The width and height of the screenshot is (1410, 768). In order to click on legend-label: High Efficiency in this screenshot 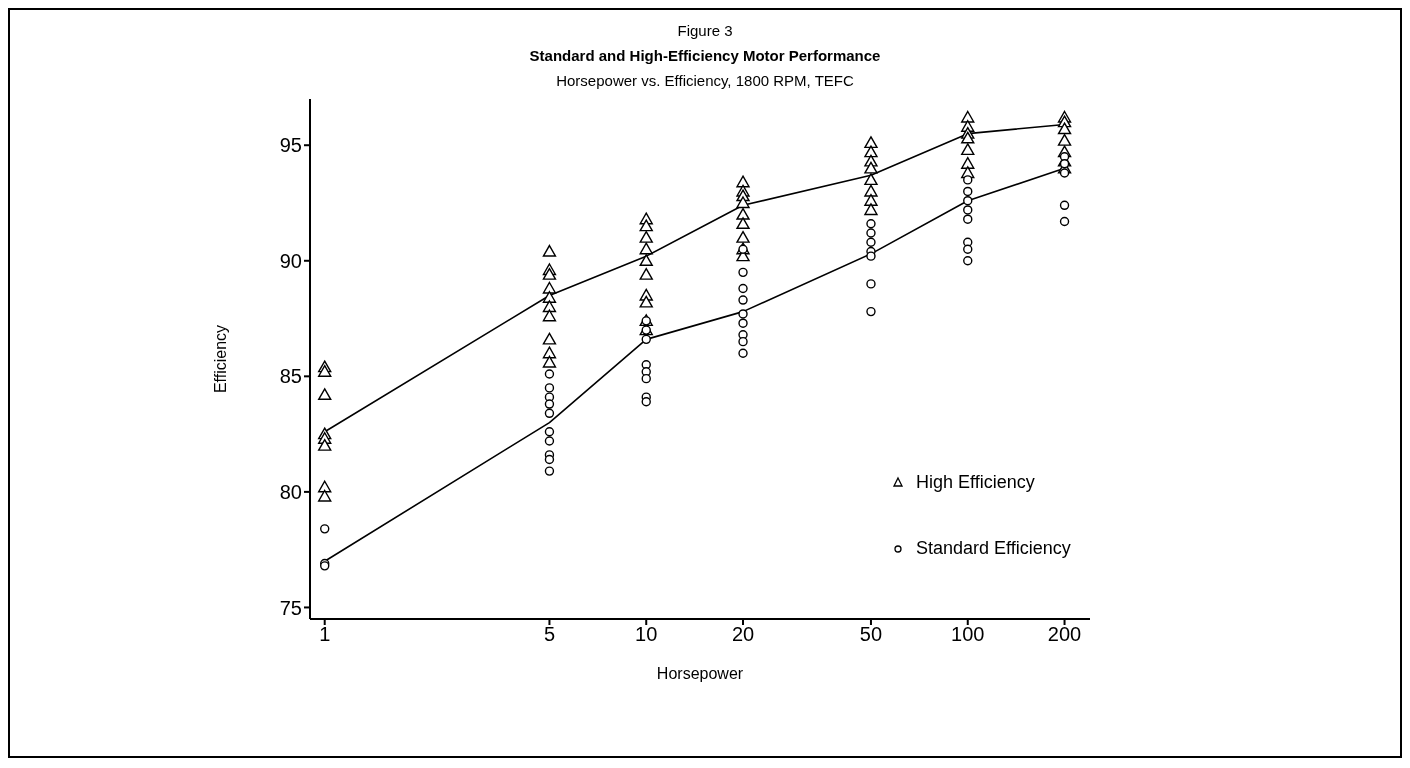, I will do `click(975, 482)`.